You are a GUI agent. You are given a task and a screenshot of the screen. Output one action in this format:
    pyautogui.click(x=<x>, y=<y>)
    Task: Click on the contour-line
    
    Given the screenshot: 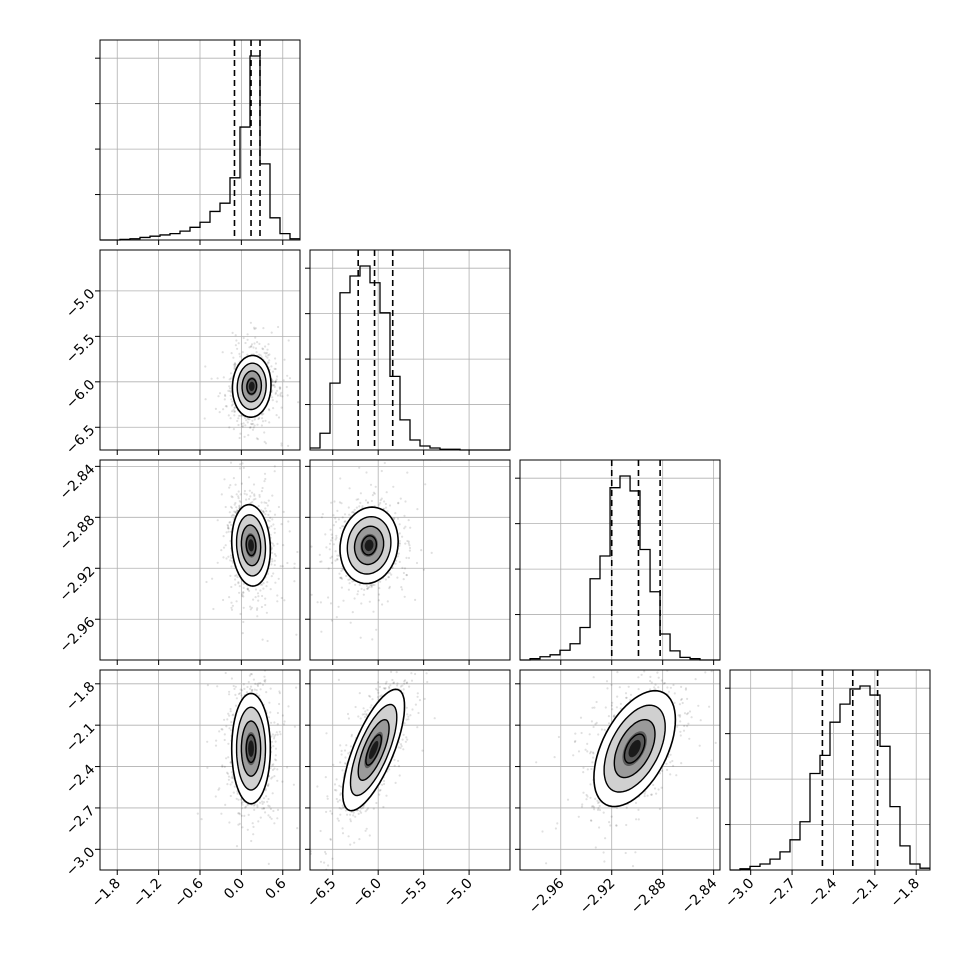 What is the action you would take?
    pyautogui.click(x=251, y=545)
    